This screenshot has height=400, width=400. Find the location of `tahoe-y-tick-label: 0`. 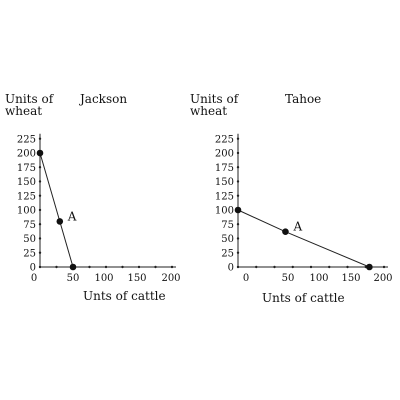

tahoe-y-tick-label: 0 is located at coordinates (231, 268).